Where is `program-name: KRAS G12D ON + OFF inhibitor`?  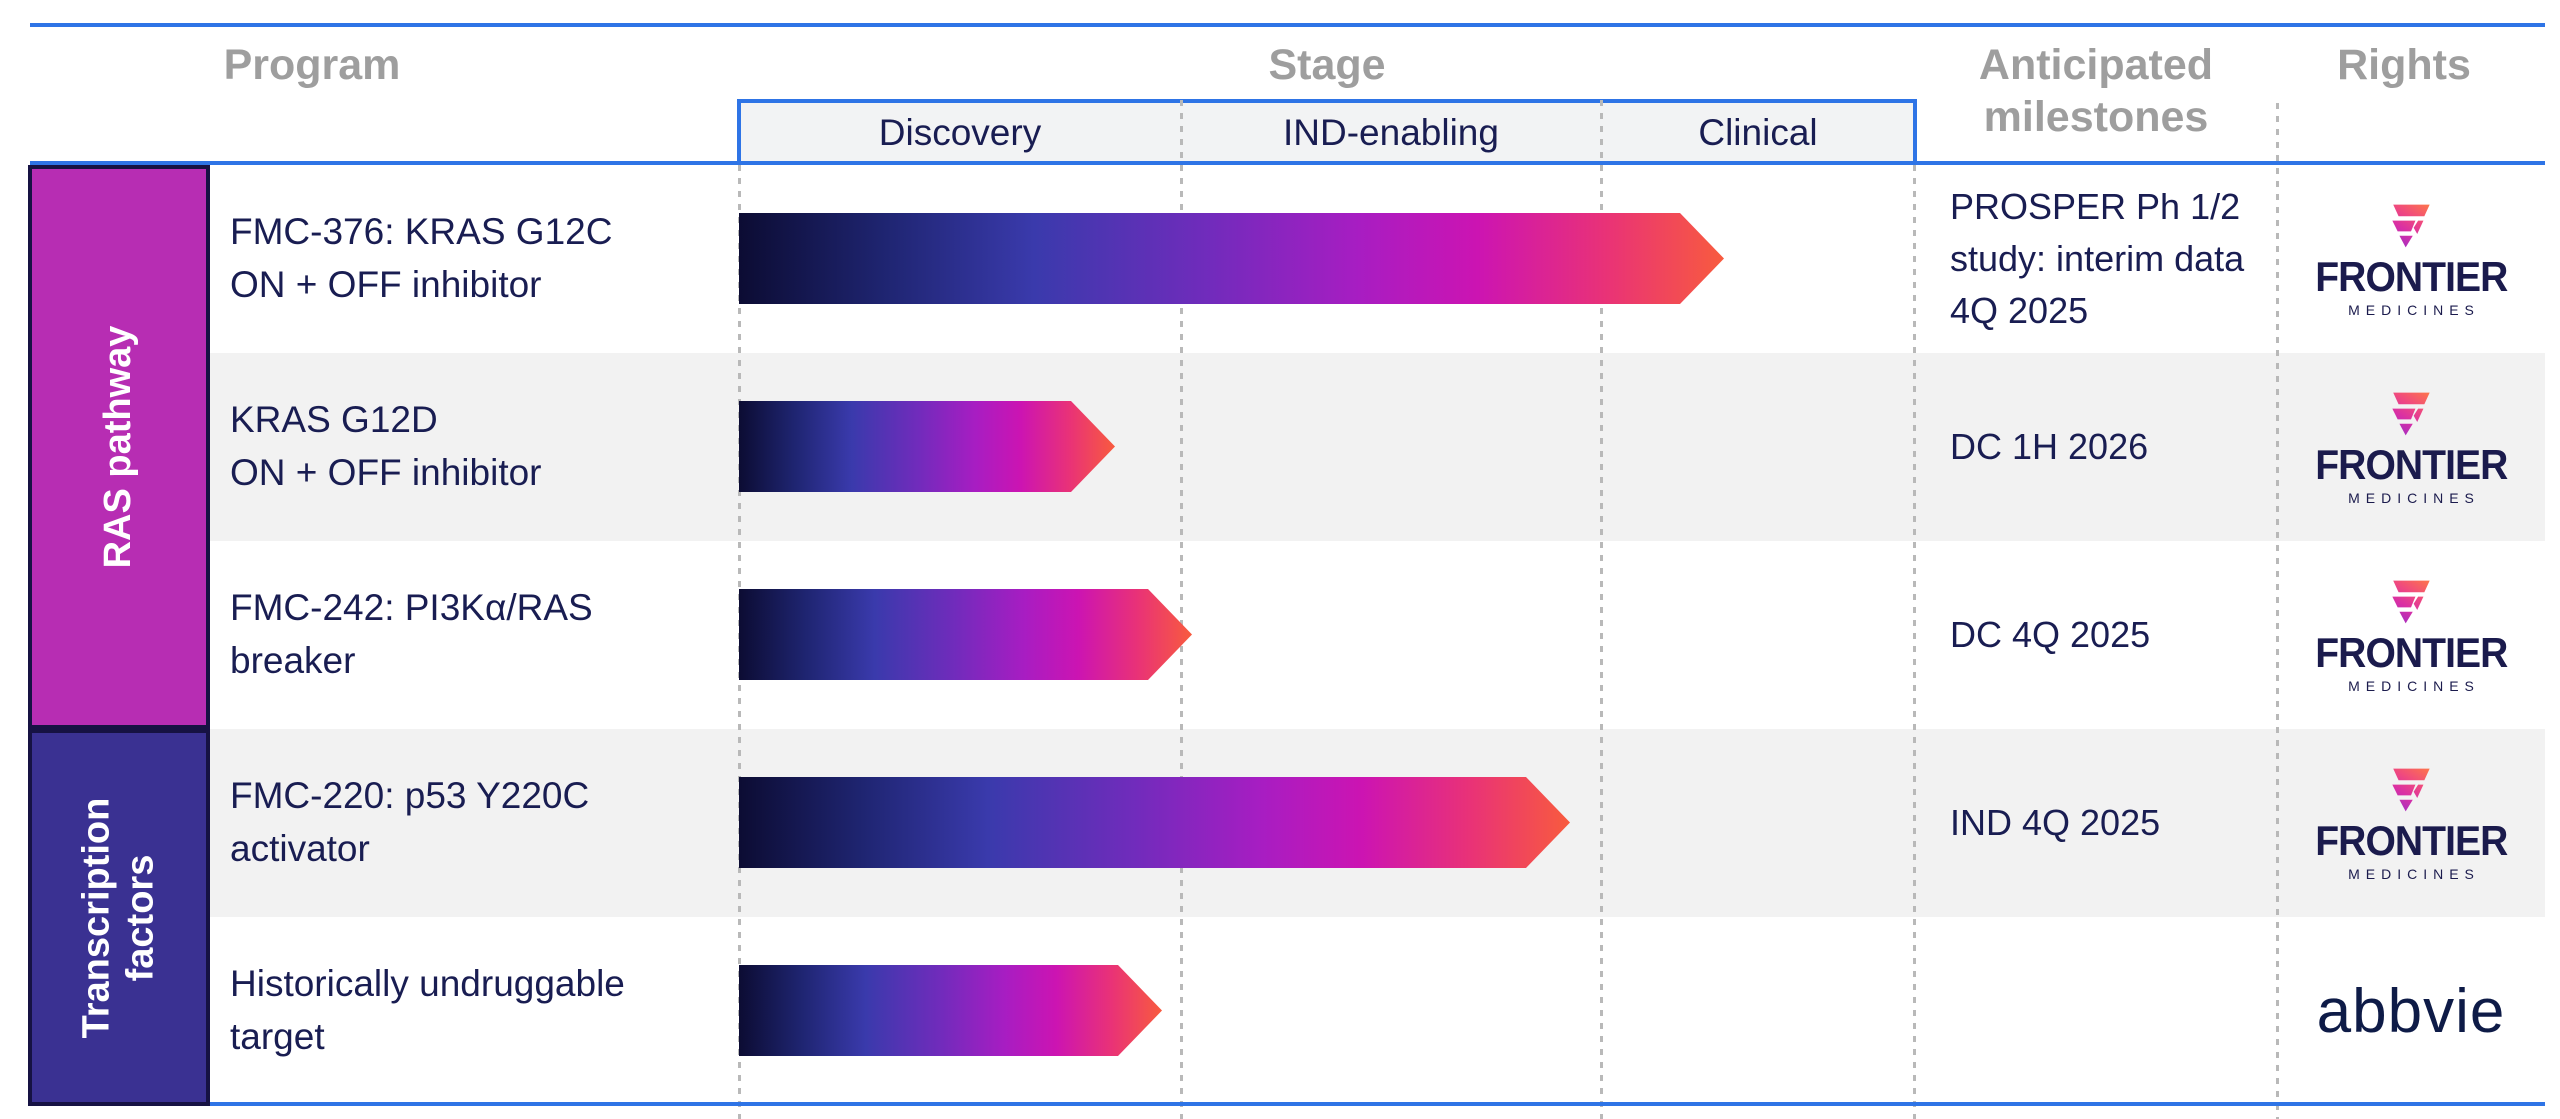
program-name: KRAS G12D ON + OFF inhibitor is located at coordinates (490, 447).